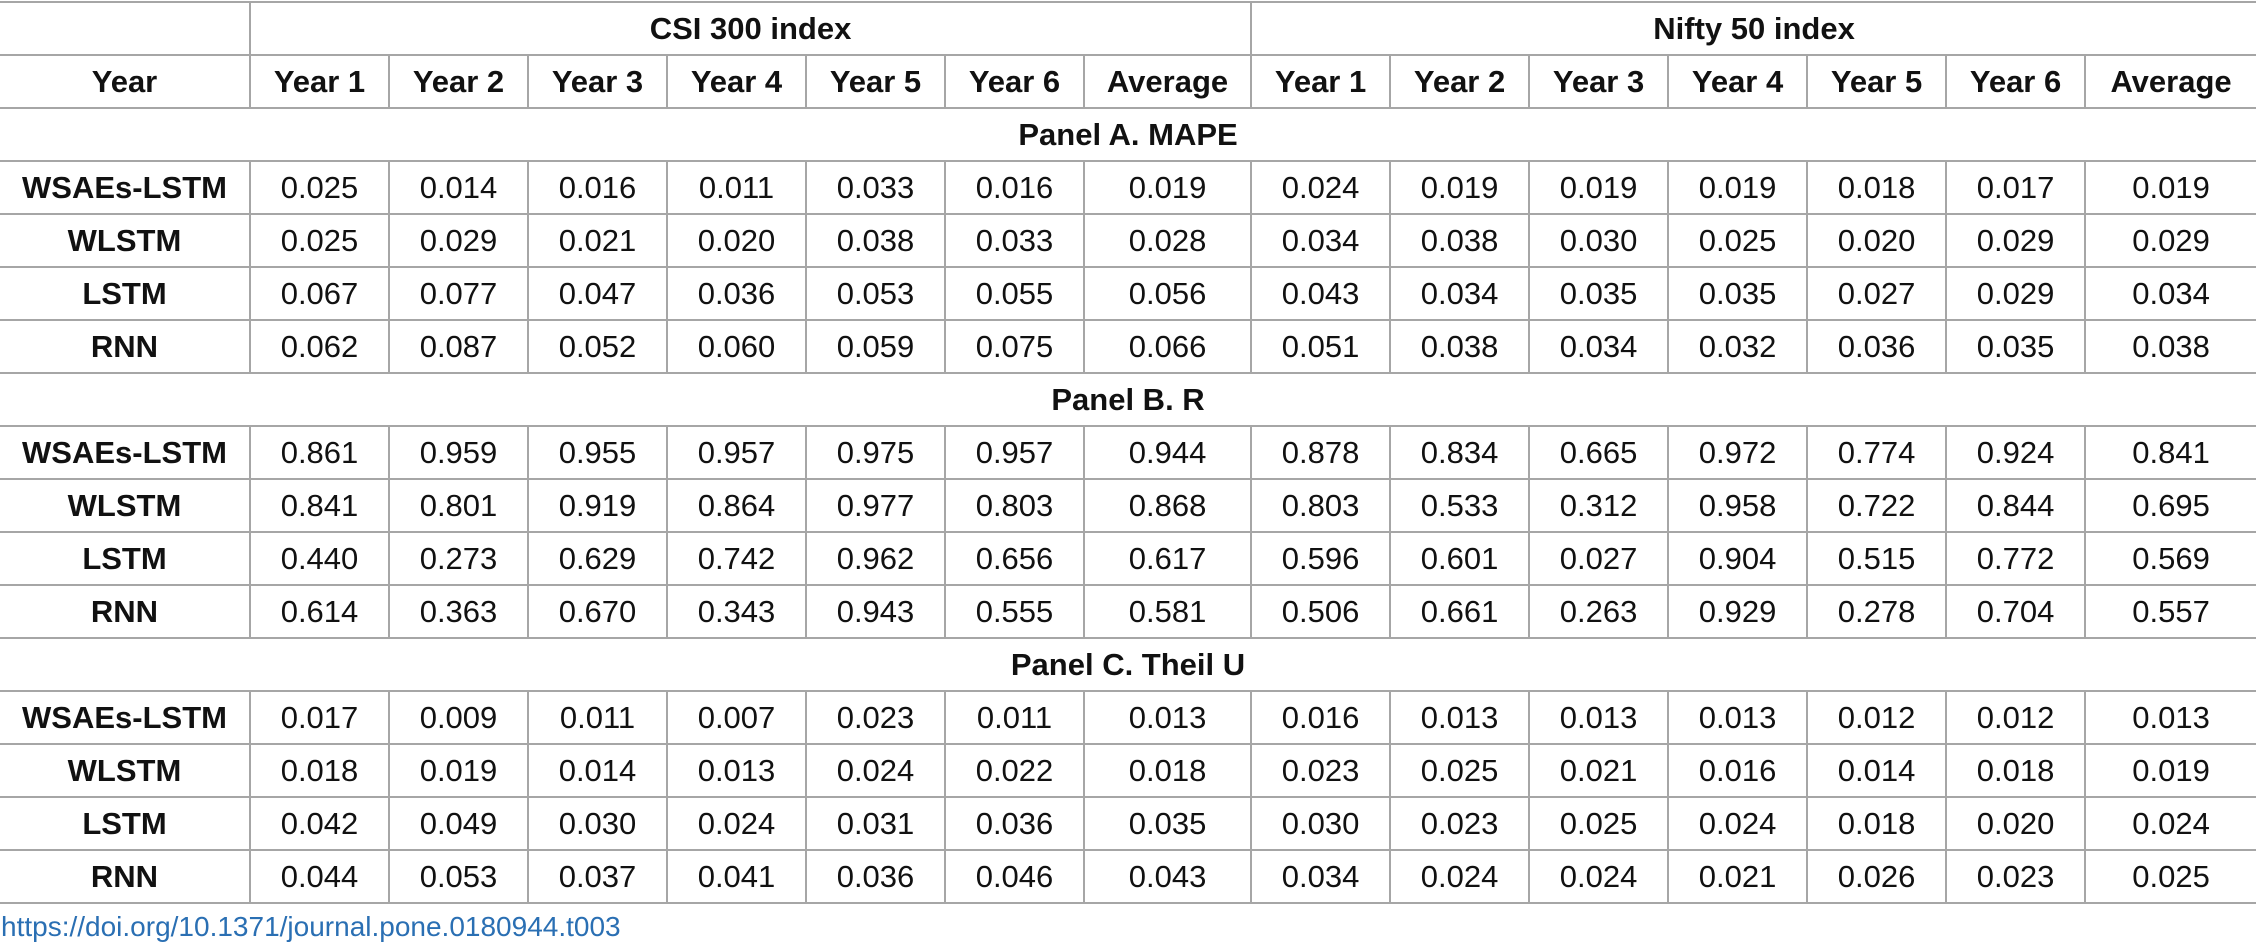 The height and width of the screenshot is (950, 2256). Describe the element at coordinates (319, 346) in the screenshot. I see `value-cell: 0.062` at that location.